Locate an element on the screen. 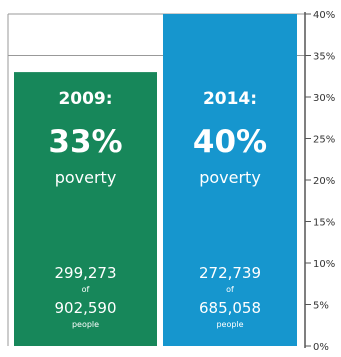 Image resolution: width=341 pixels, height=357 pixels. bar-of-label-2014: of is located at coordinates (230, 289).